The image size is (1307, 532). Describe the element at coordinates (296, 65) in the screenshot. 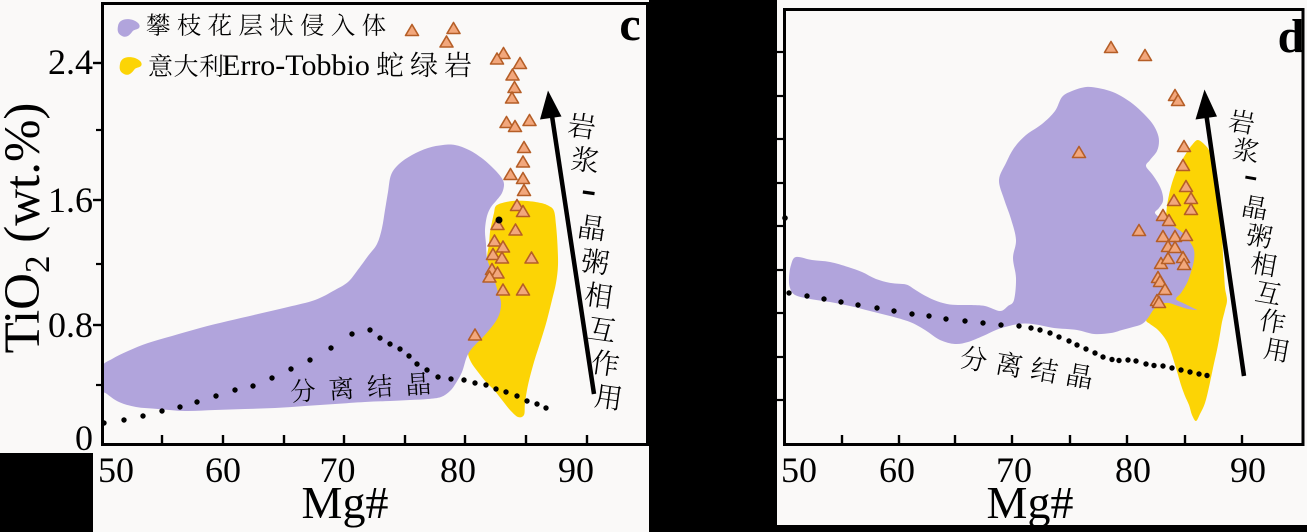

I see `svg-text: Erro-Tobbio` at that location.